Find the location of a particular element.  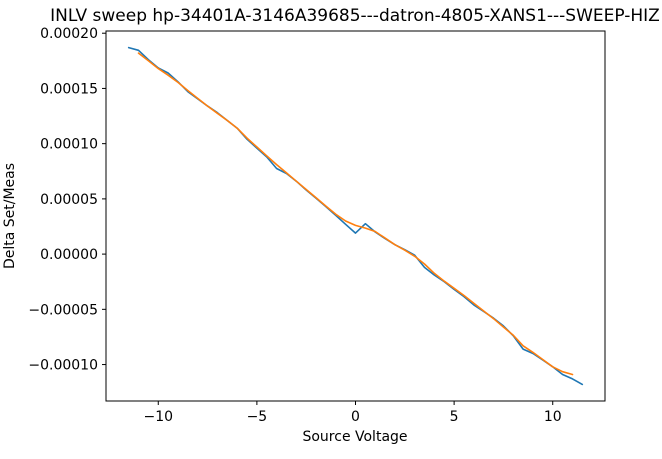

x-tick-label: −5 is located at coordinates (257, 417).